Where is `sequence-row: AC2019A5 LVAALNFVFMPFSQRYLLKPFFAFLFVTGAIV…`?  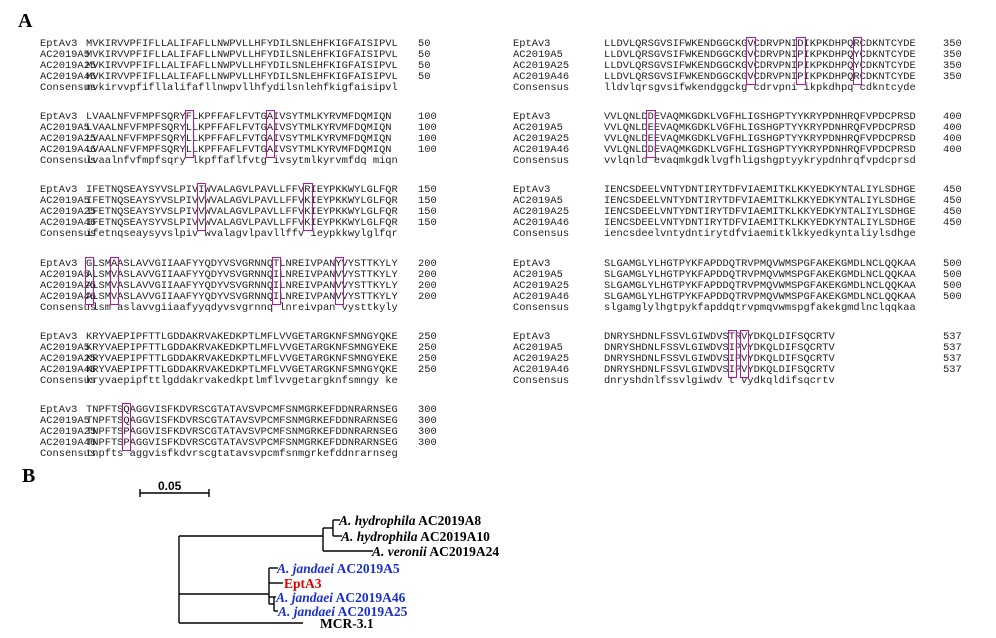
sequence-row: AC2019A5 LVAALNFVFMPFSQRYLLKPFFAFLFVTGAIV… is located at coordinates (244, 128).